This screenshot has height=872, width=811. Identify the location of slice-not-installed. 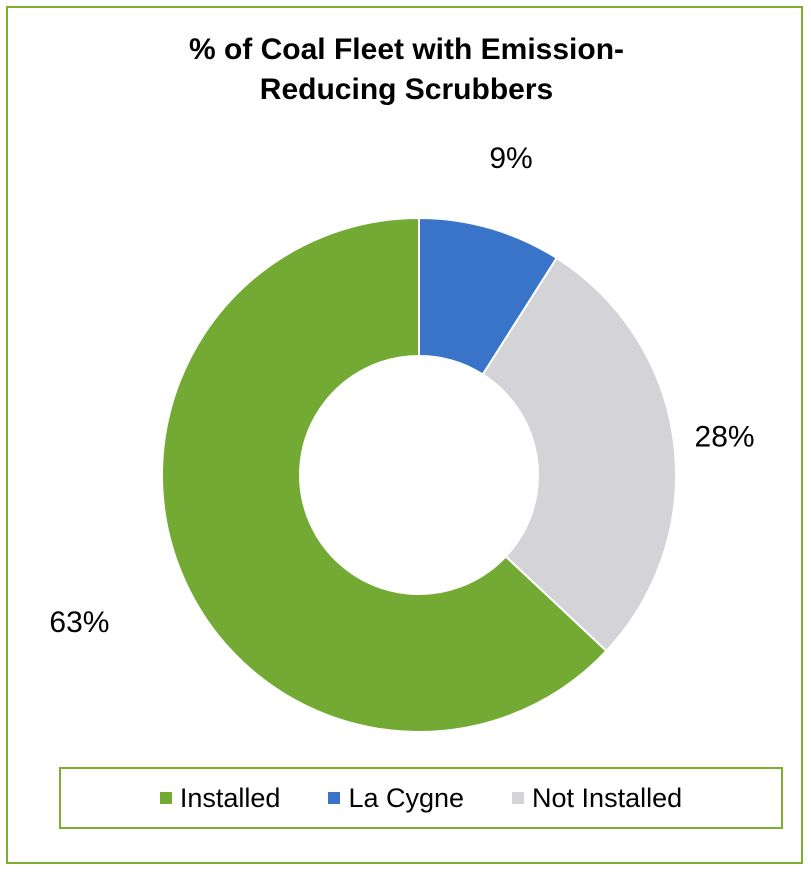
(579, 454).